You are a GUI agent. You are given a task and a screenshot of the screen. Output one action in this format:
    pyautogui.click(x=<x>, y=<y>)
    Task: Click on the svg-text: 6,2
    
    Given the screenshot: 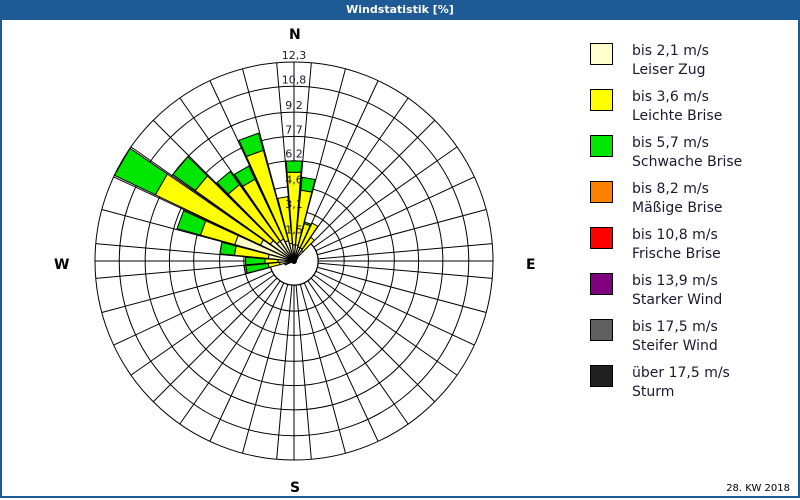 What is the action you would take?
    pyautogui.click(x=294, y=154)
    